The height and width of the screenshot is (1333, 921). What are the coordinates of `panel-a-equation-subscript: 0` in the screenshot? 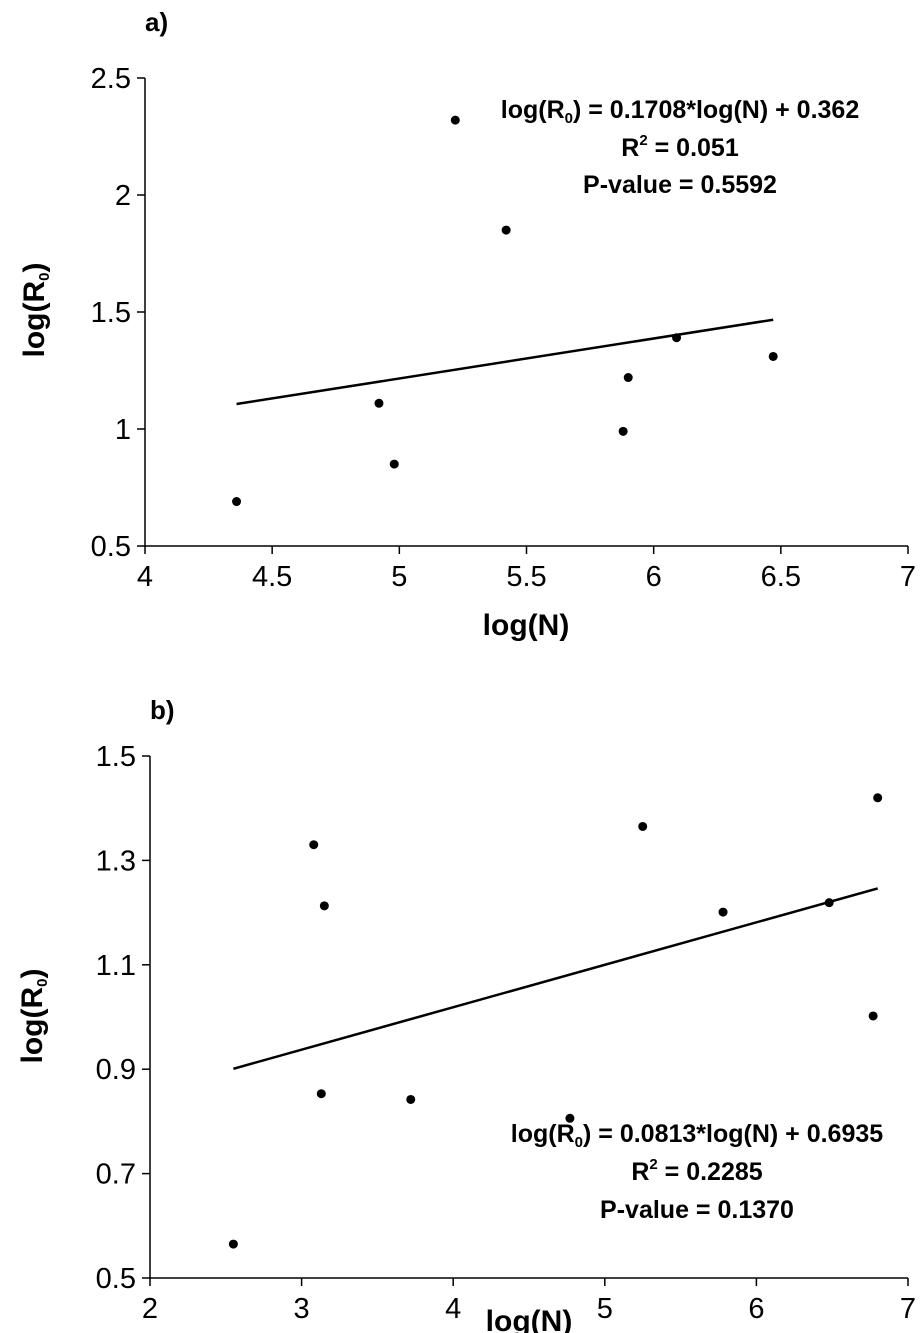 It's located at (569, 118).